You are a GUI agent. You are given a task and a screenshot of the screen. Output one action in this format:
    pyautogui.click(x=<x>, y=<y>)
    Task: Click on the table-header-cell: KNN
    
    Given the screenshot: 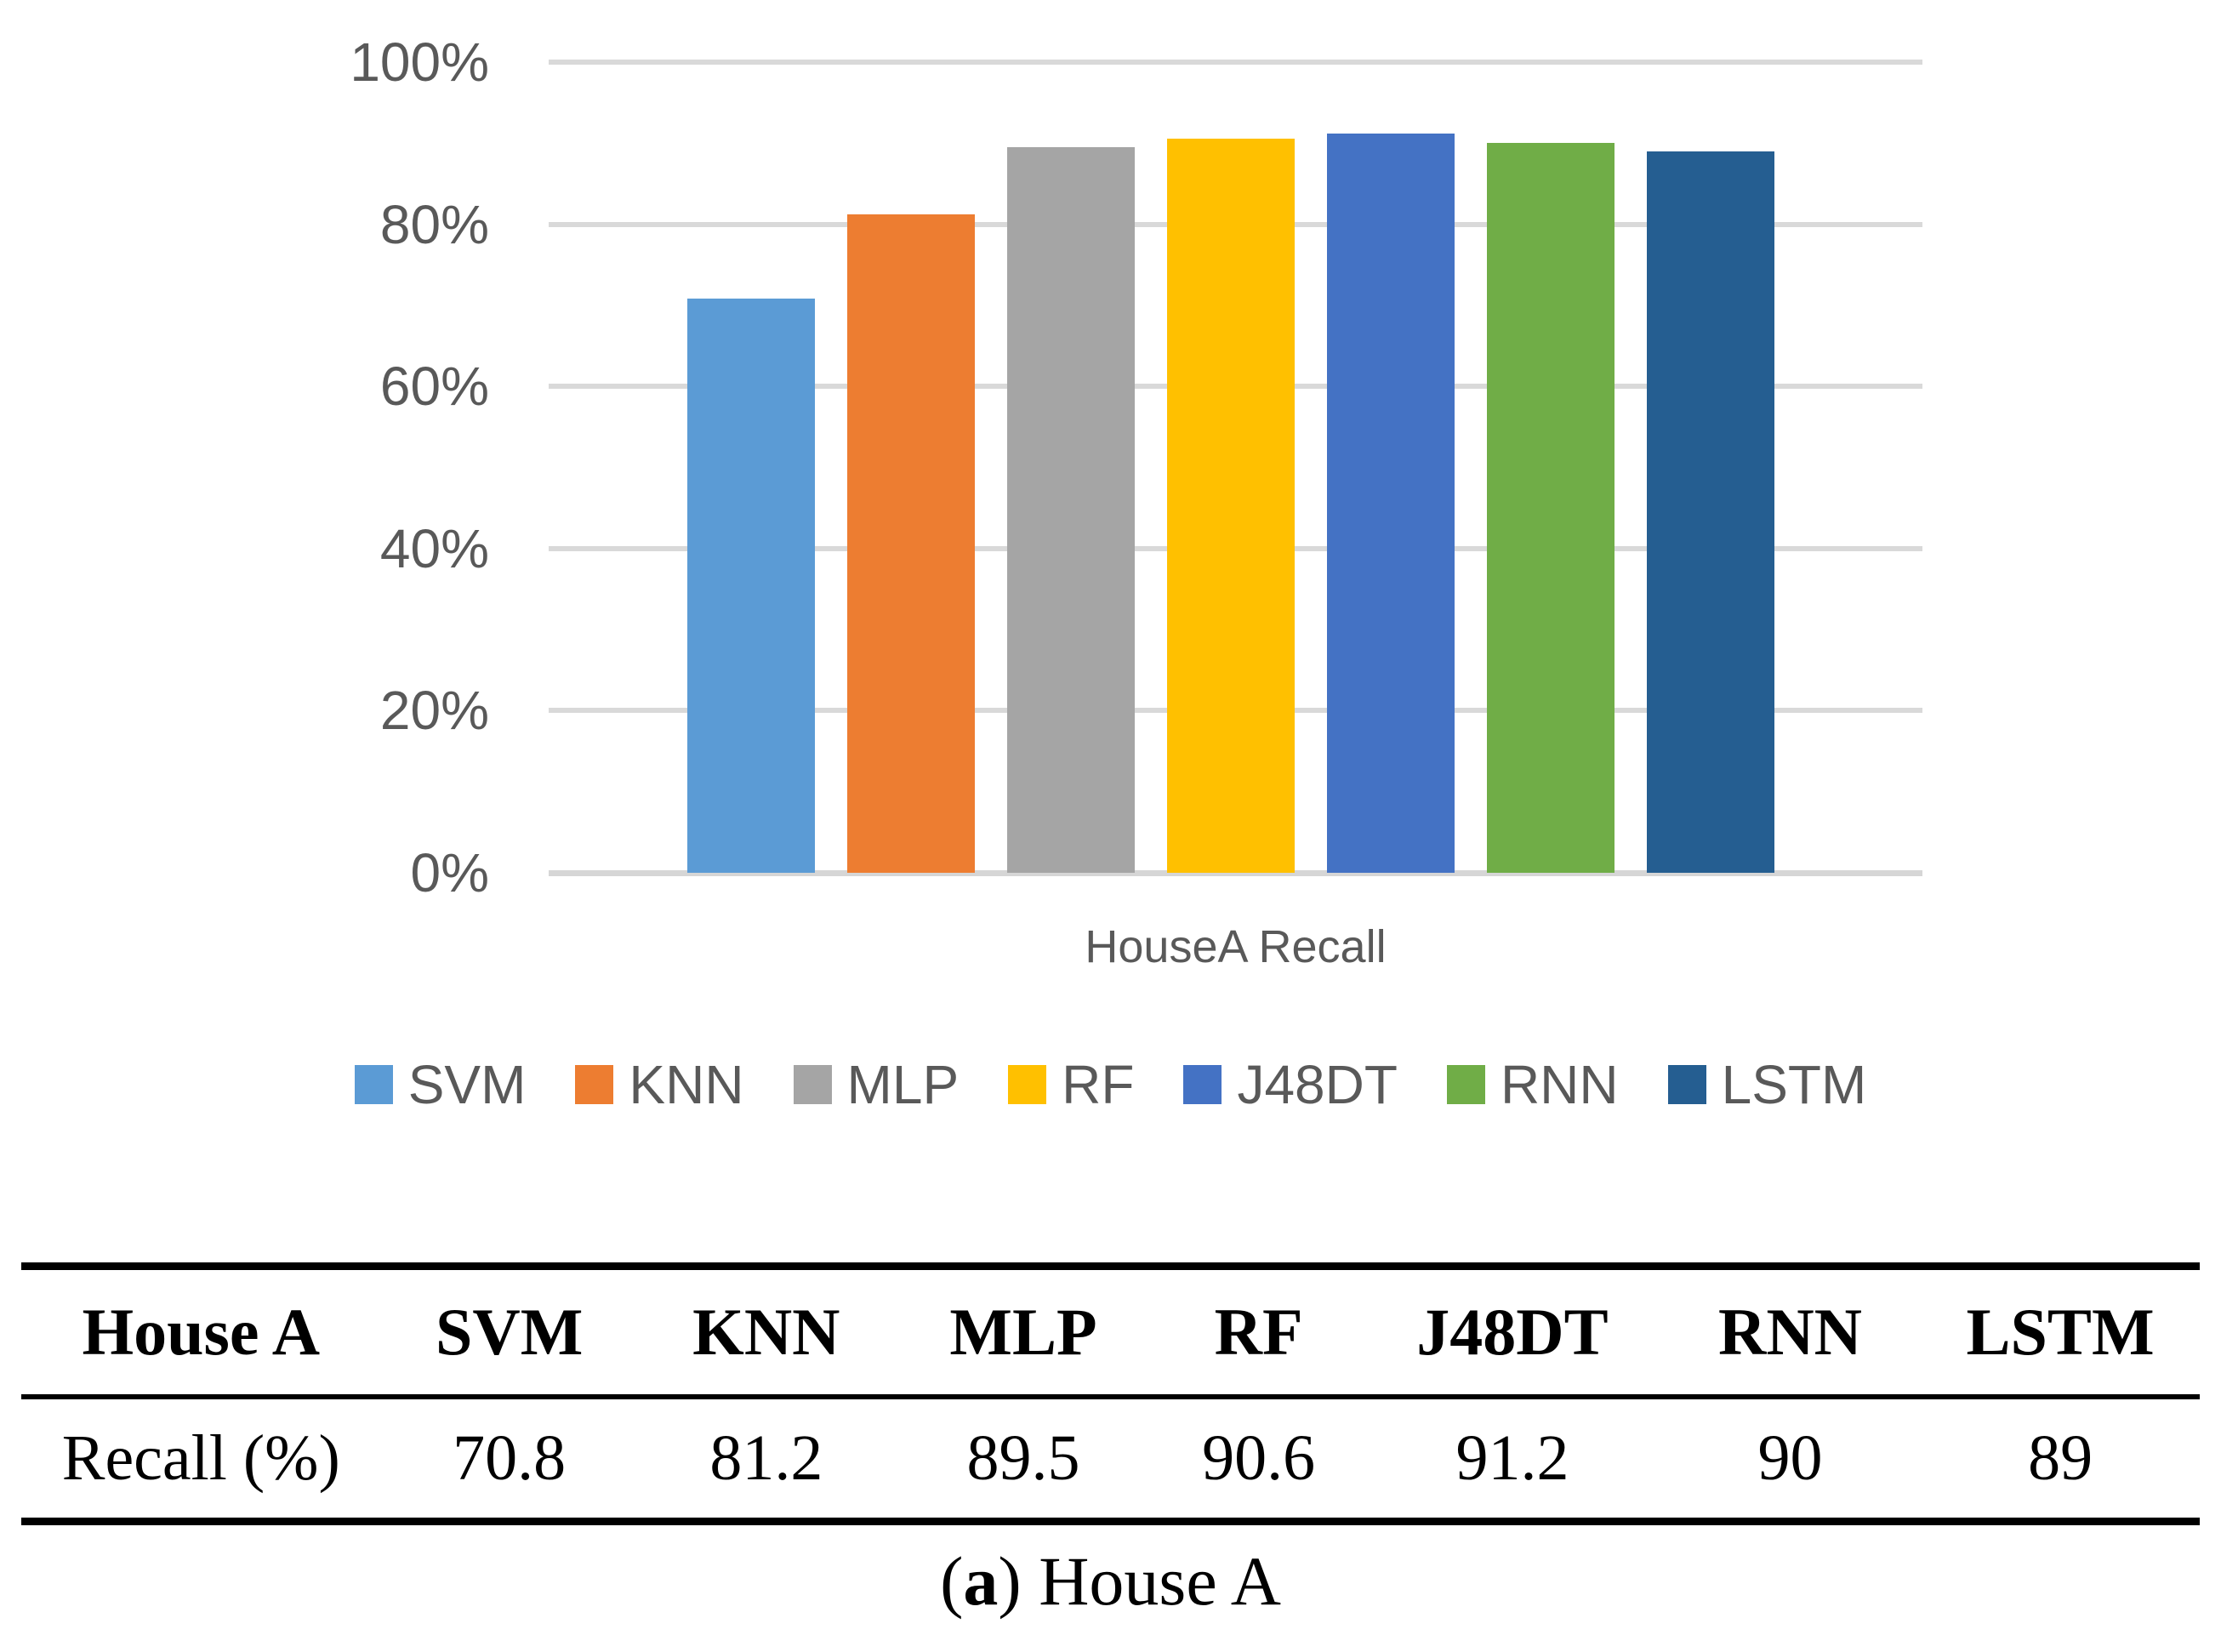 What is the action you would take?
    pyautogui.click(x=766, y=1332)
    